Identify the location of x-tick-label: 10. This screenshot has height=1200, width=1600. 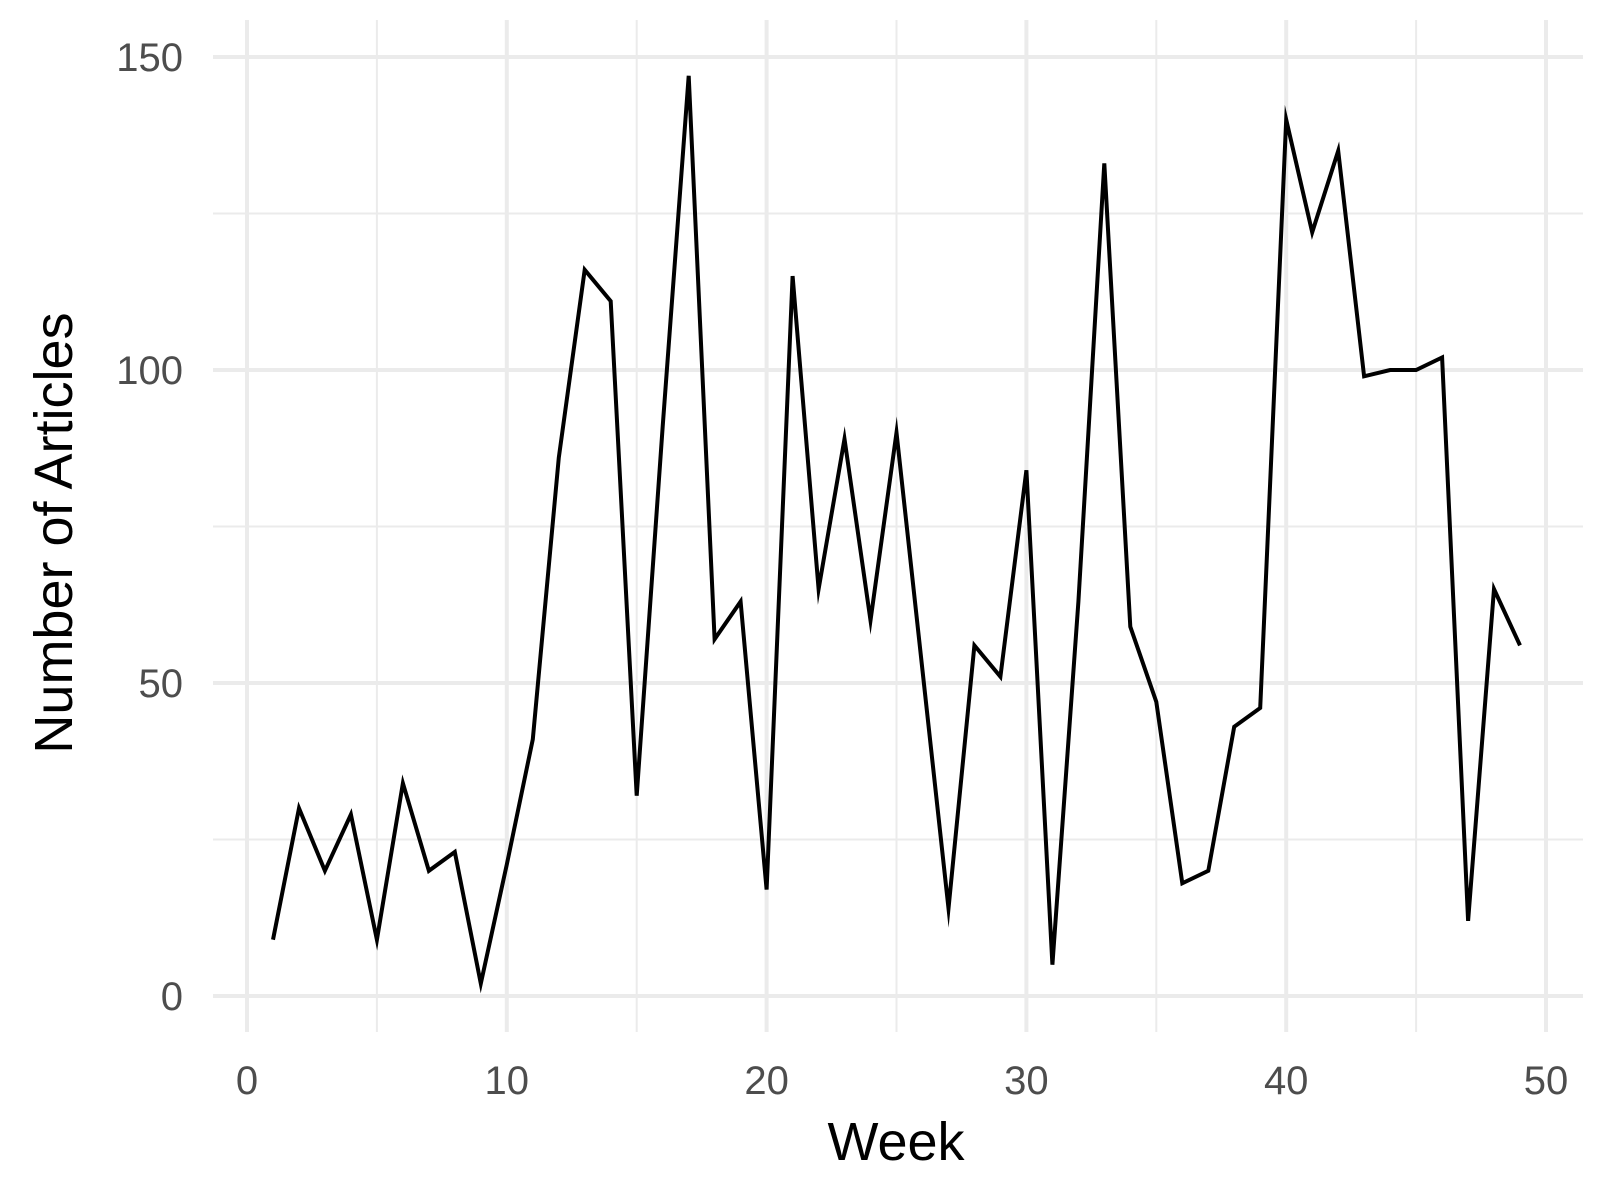
(507, 1081).